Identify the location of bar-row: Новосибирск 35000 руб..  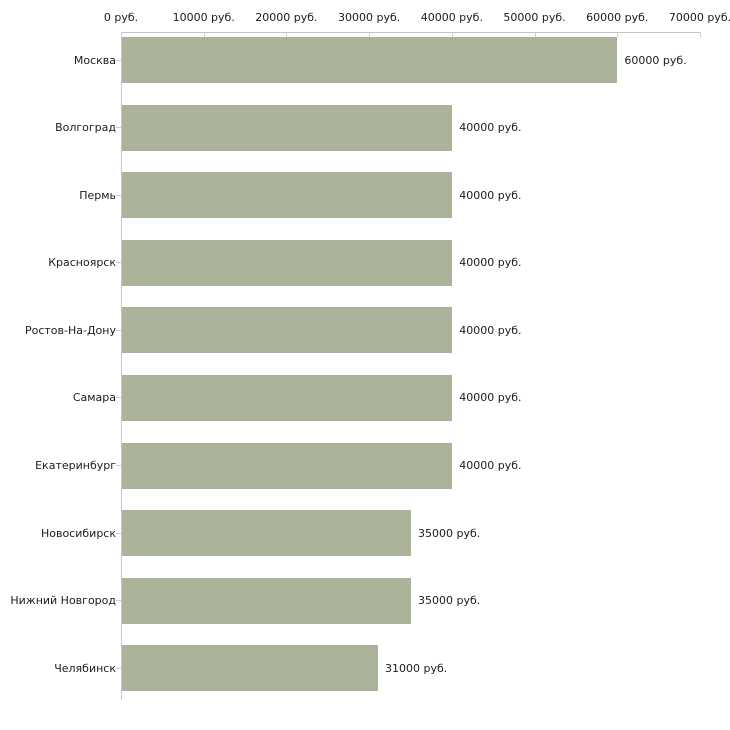
(365, 533).